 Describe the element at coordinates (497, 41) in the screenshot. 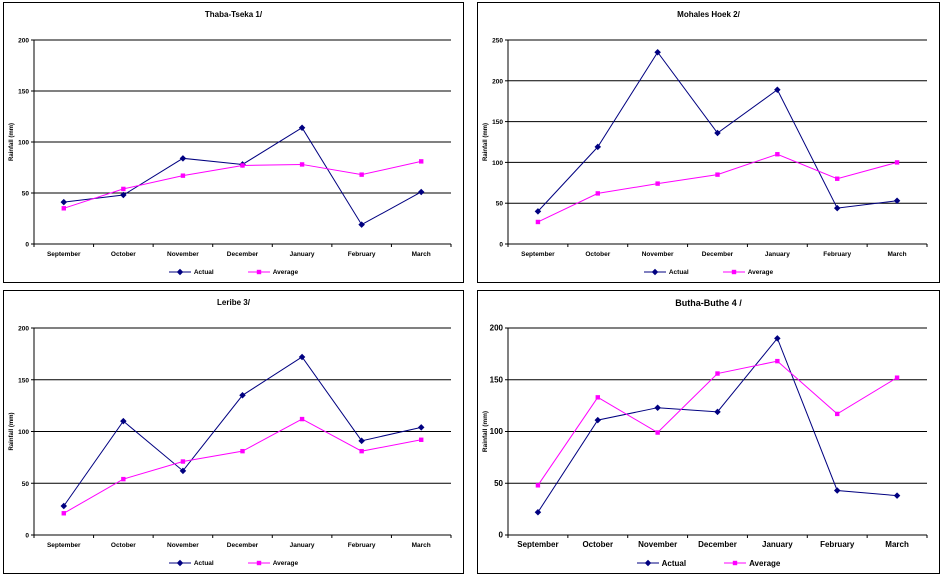

I see `svg-text: 250` at that location.